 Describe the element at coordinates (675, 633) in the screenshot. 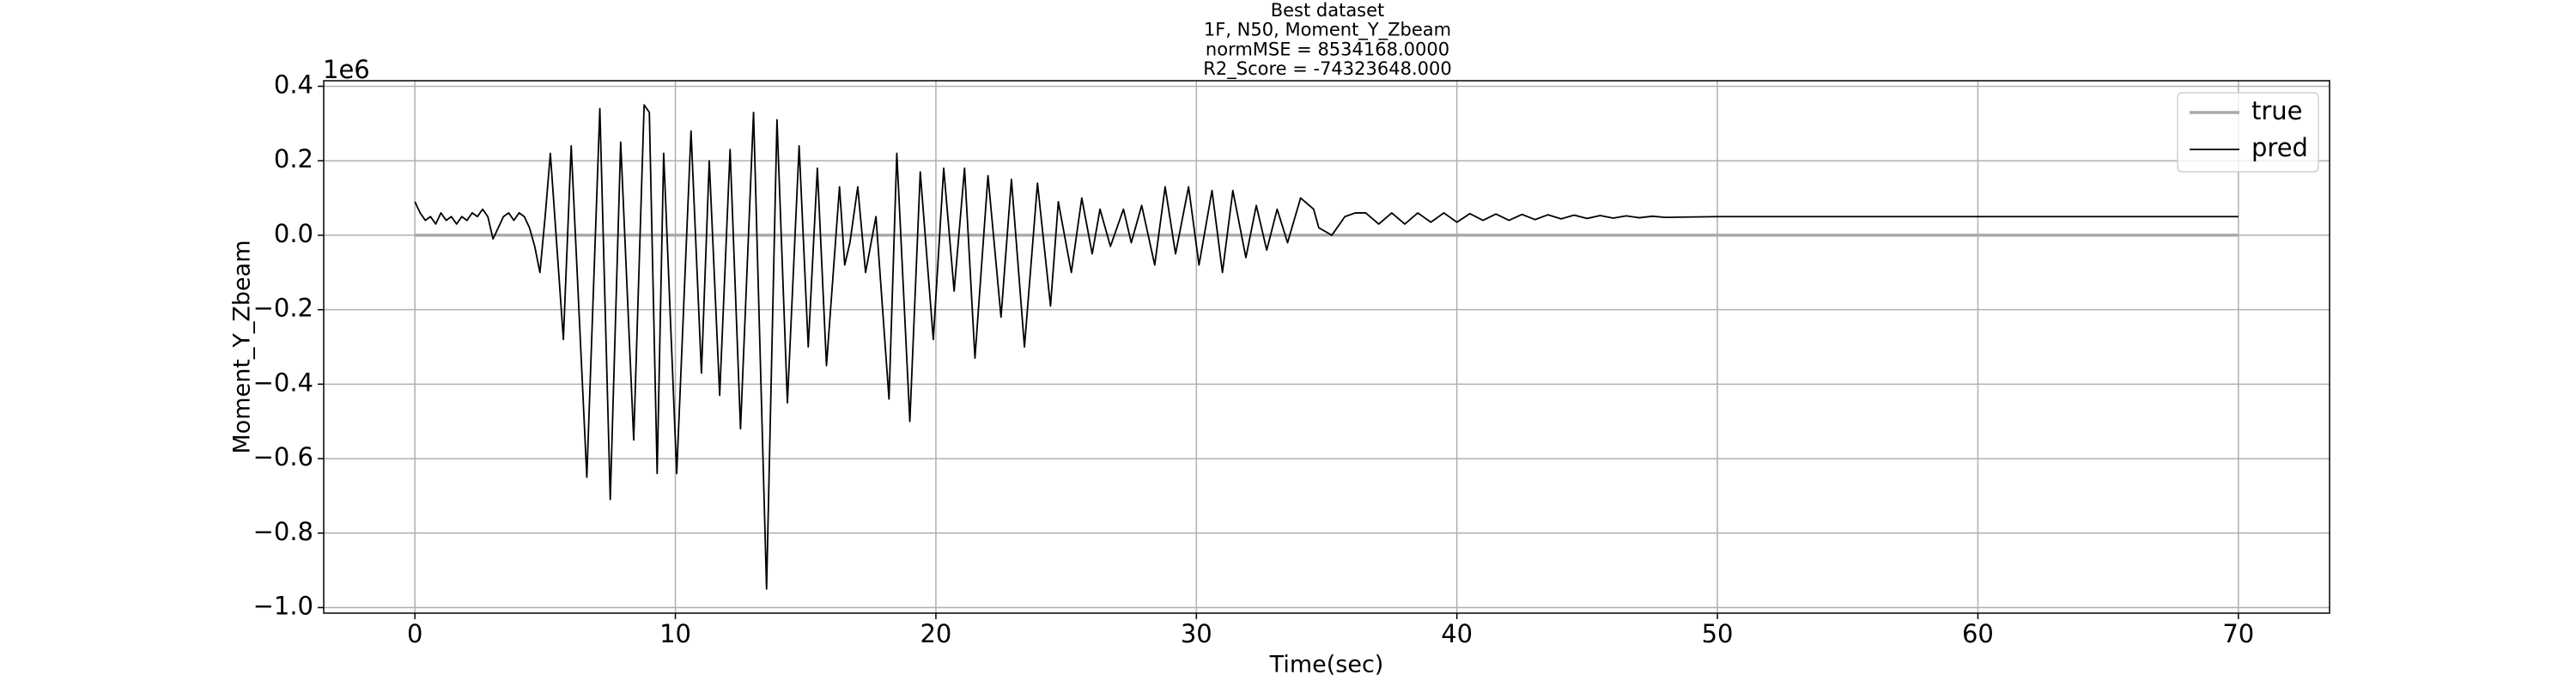

I see `x-tick-label: 10` at that location.